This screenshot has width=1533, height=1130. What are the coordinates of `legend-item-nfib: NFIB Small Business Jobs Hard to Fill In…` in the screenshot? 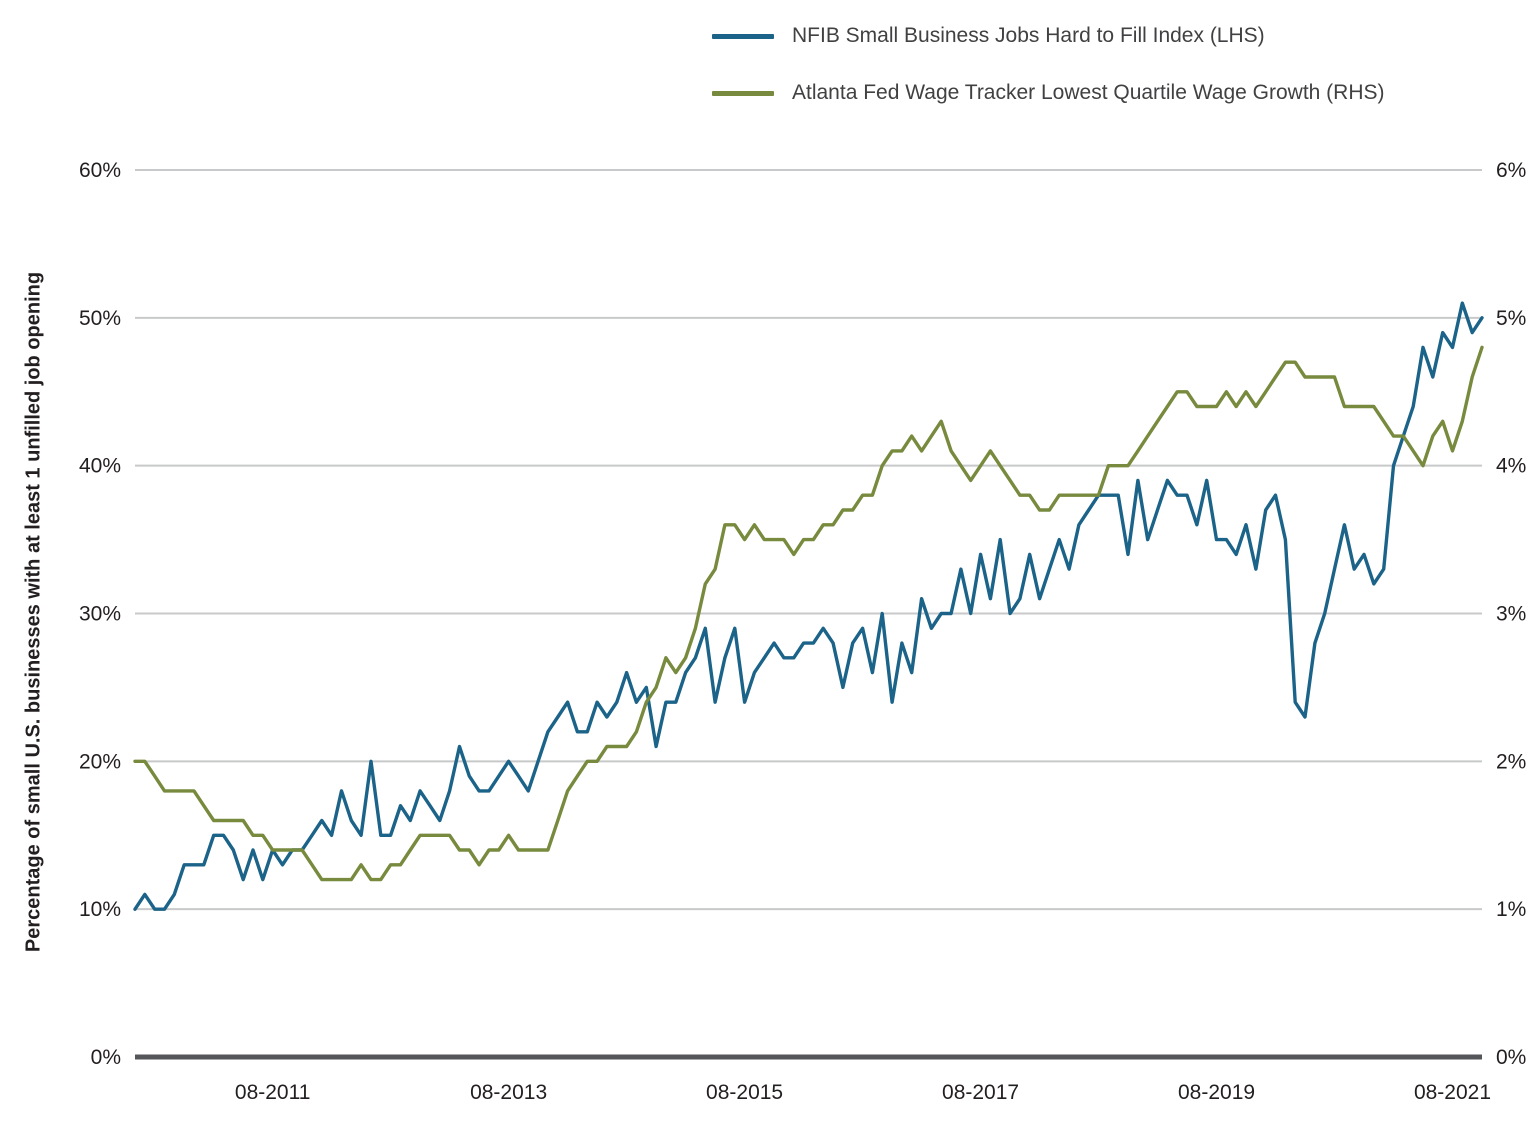 It's located at (1048, 36).